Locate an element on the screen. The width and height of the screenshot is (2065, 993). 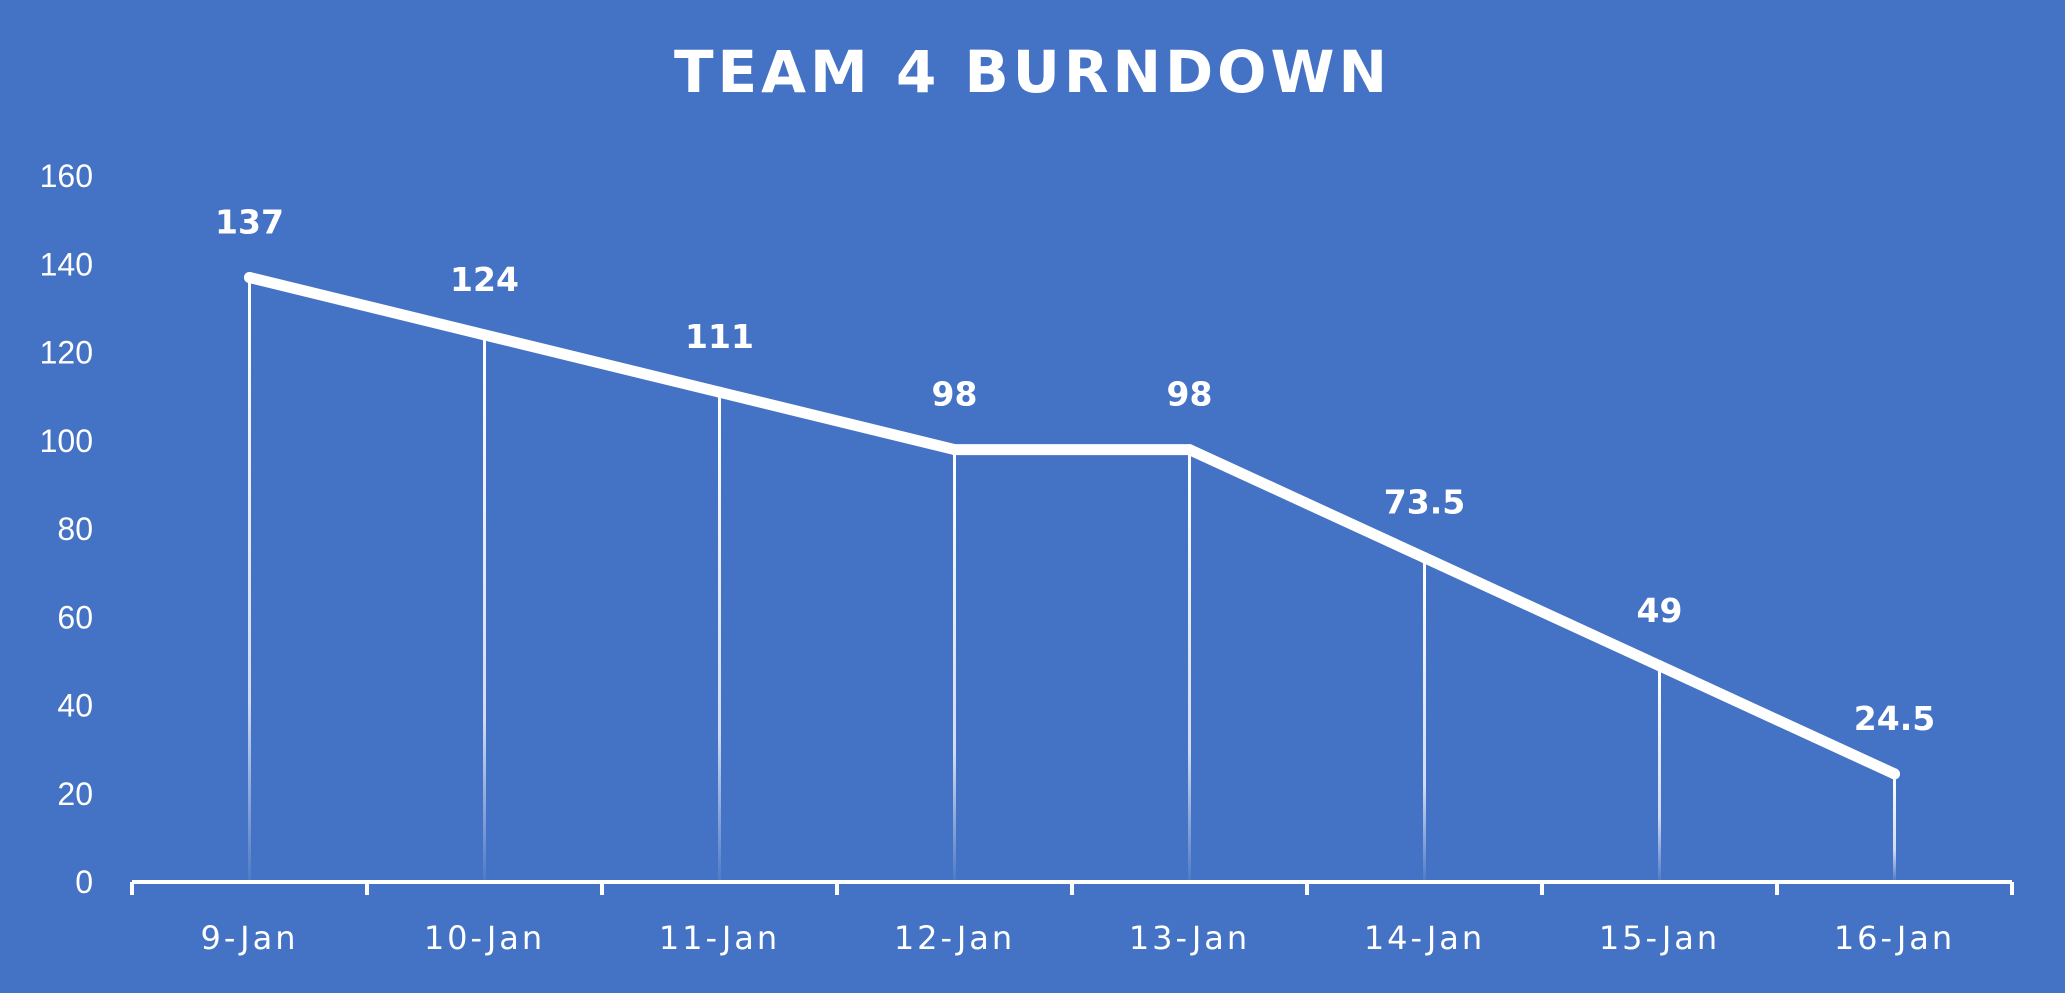
x-tick-label: 14-Jan is located at coordinates (1424, 938).